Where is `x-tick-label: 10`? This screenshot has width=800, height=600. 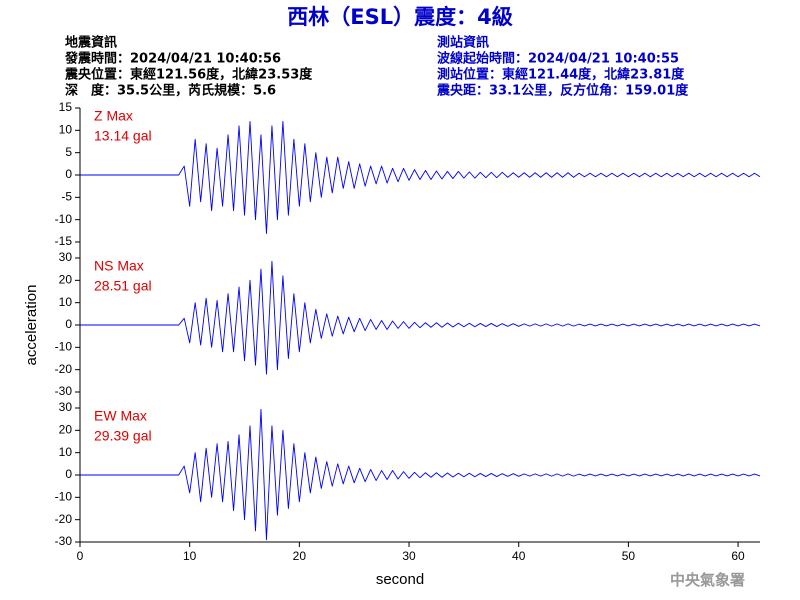 x-tick-label: 10 is located at coordinates (190, 556).